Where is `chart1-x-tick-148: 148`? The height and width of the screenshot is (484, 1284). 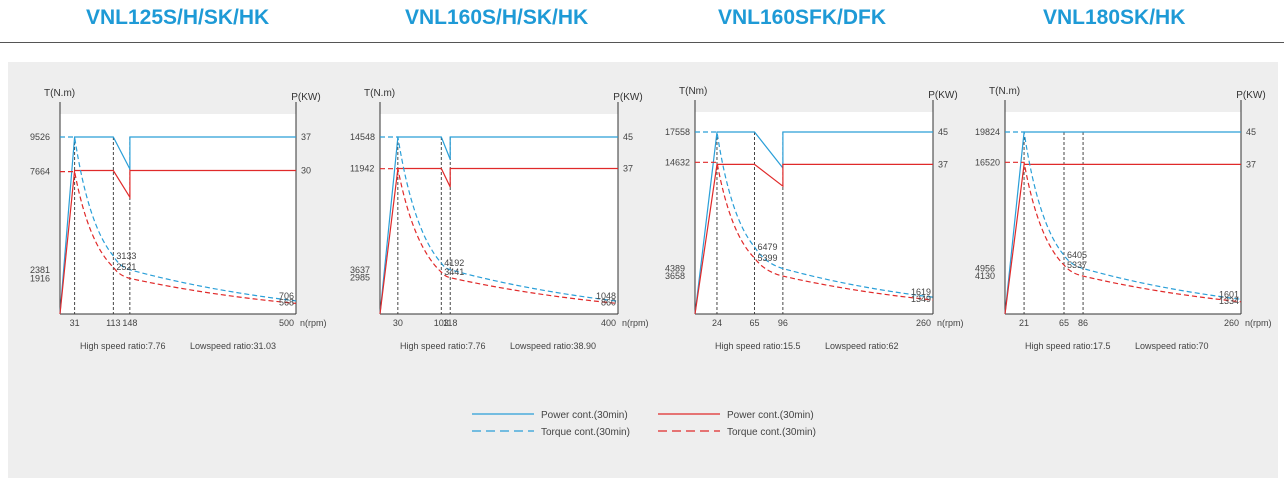 chart1-x-tick-148: 148 is located at coordinates (129, 323).